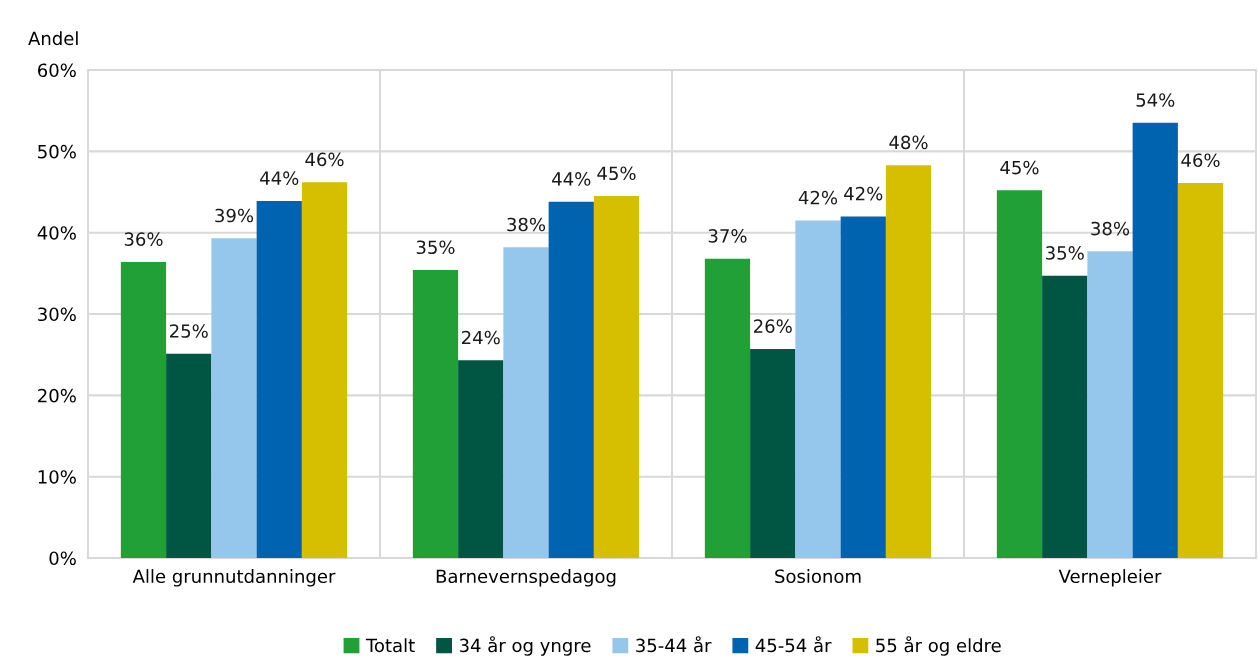  I want to click on y-tick-label: 10%, so click(57, 477).